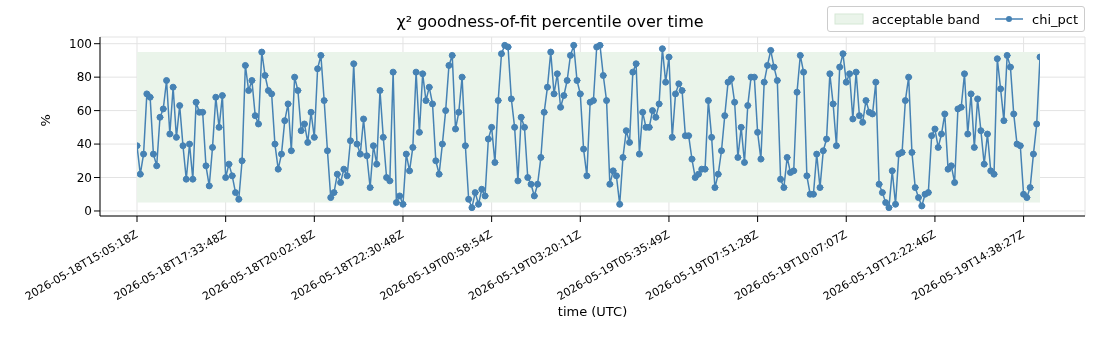  Describe the element at coordinates (88, 211) in the screenshot. I see `y-tick-label: 0` at that location.